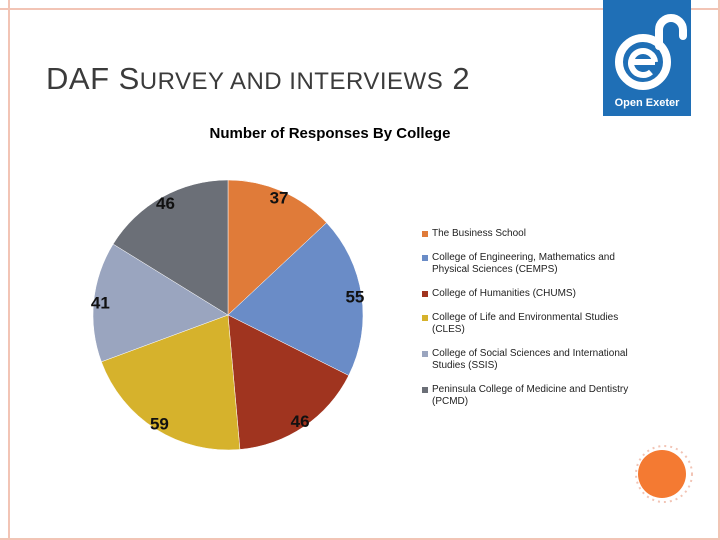 This screenshot has height=540, width=720. Describe the element at coordinates (354, 297) in the screenshot. I see `pie-data-label: 55` at that location.